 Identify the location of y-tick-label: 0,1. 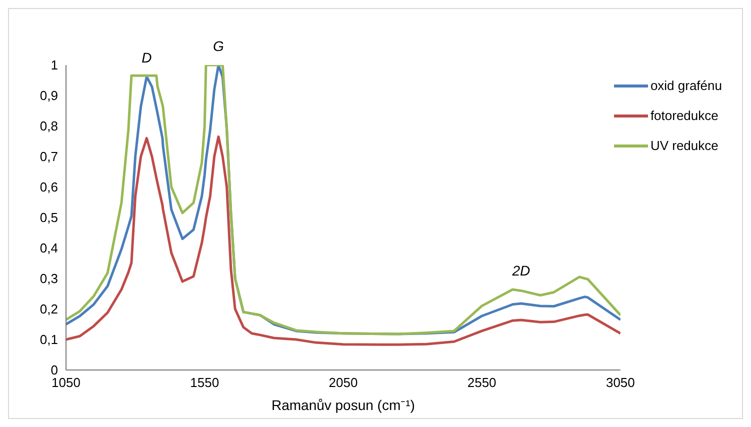
(49, 340).